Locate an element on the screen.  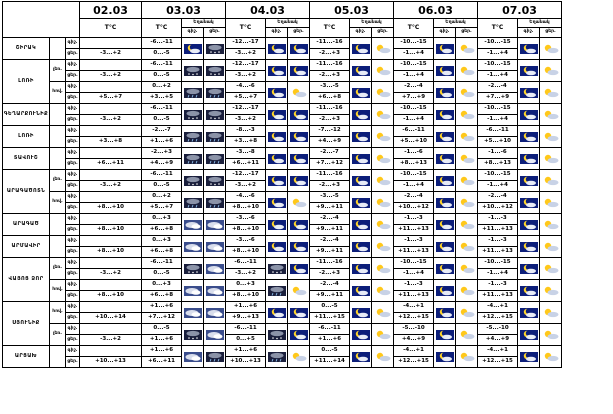
day-header: ցեր. is located at coordinates (214, 32).